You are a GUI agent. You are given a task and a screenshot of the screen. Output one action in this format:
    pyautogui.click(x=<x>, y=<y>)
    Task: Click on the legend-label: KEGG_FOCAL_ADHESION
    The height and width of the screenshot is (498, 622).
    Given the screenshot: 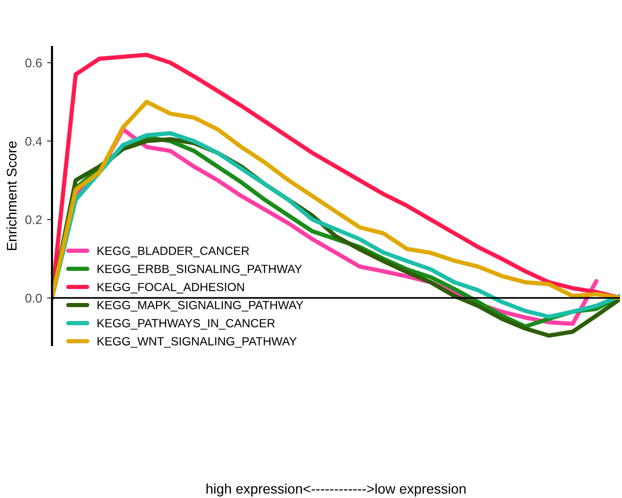 What is the action you would take?
    pyautogui.click(x=171, y=288)
    